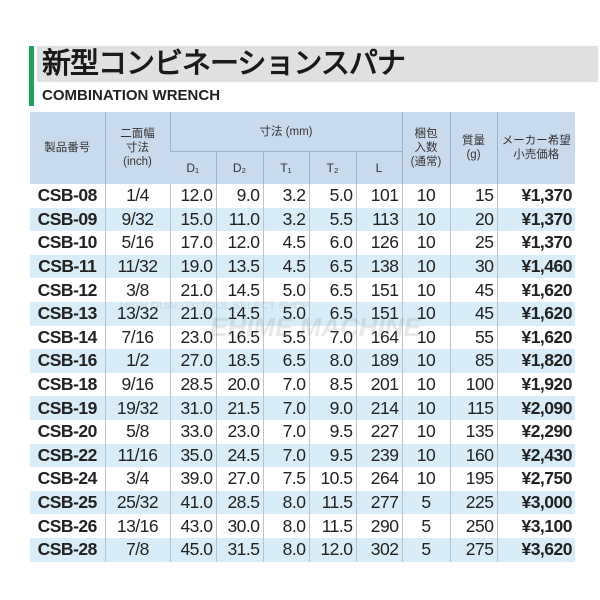  I want to click on header-part-number: 製品番号, so click(67, 148).